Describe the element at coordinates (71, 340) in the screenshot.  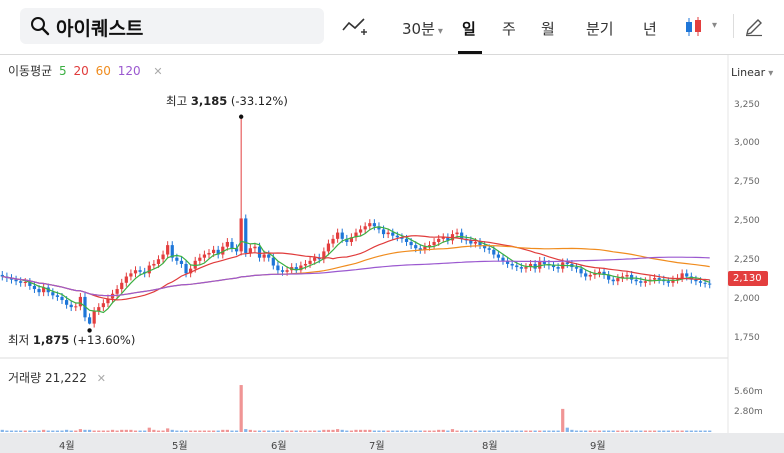
I see `low-annotation: 최저 1,875 (+13.60%)` at that location.